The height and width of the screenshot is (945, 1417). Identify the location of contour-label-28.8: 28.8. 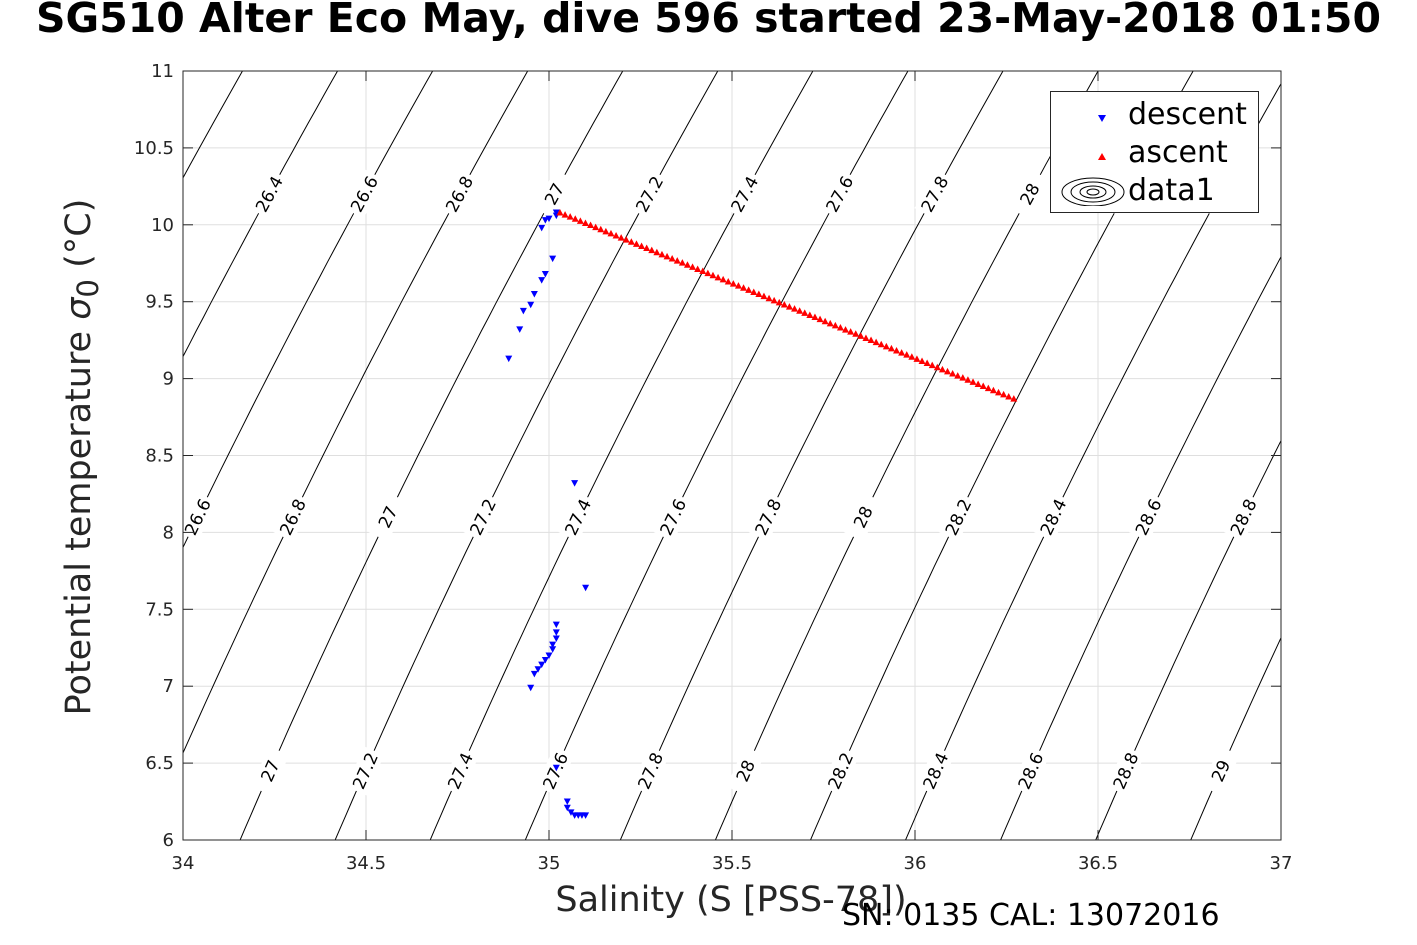
(1127, 771).